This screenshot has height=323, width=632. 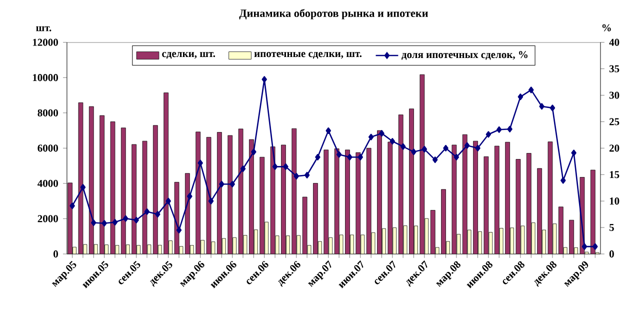 What do you see at coordinates (614, 148) in the screenshot?
I see `y2-tick-label: 20` at bounding box center [614, 148].